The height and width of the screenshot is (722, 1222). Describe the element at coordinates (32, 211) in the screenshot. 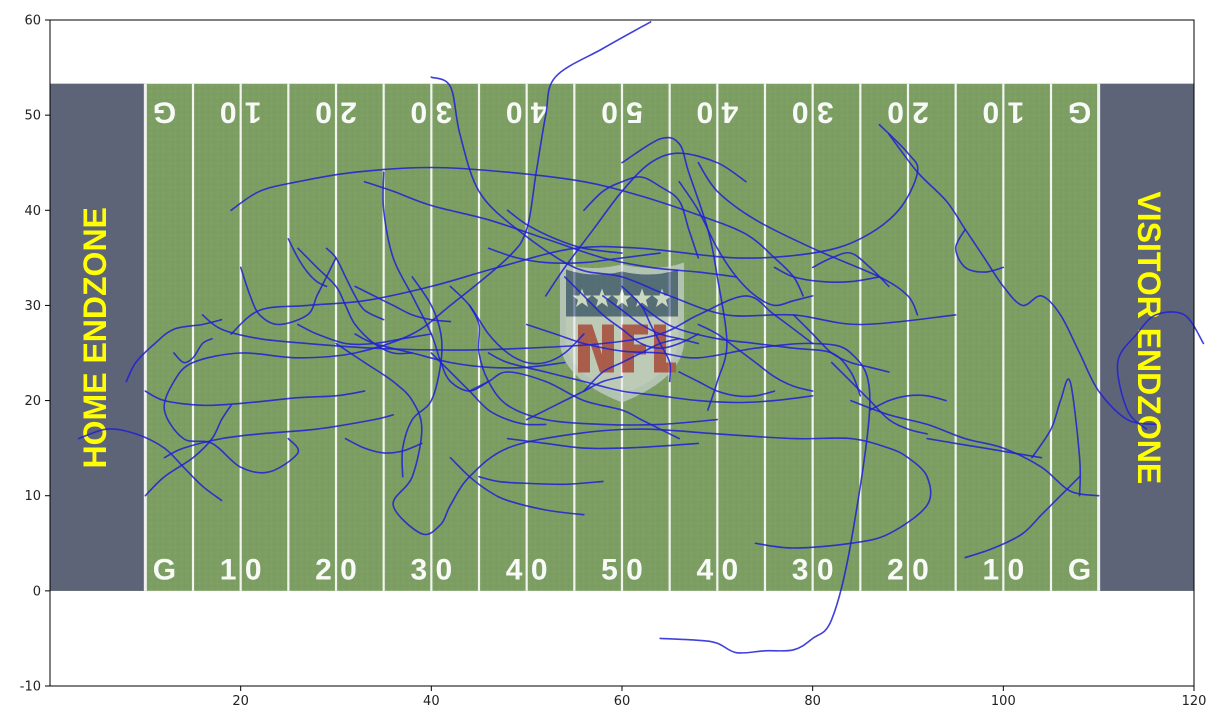

I see `y-tick-label: 40` at that location.